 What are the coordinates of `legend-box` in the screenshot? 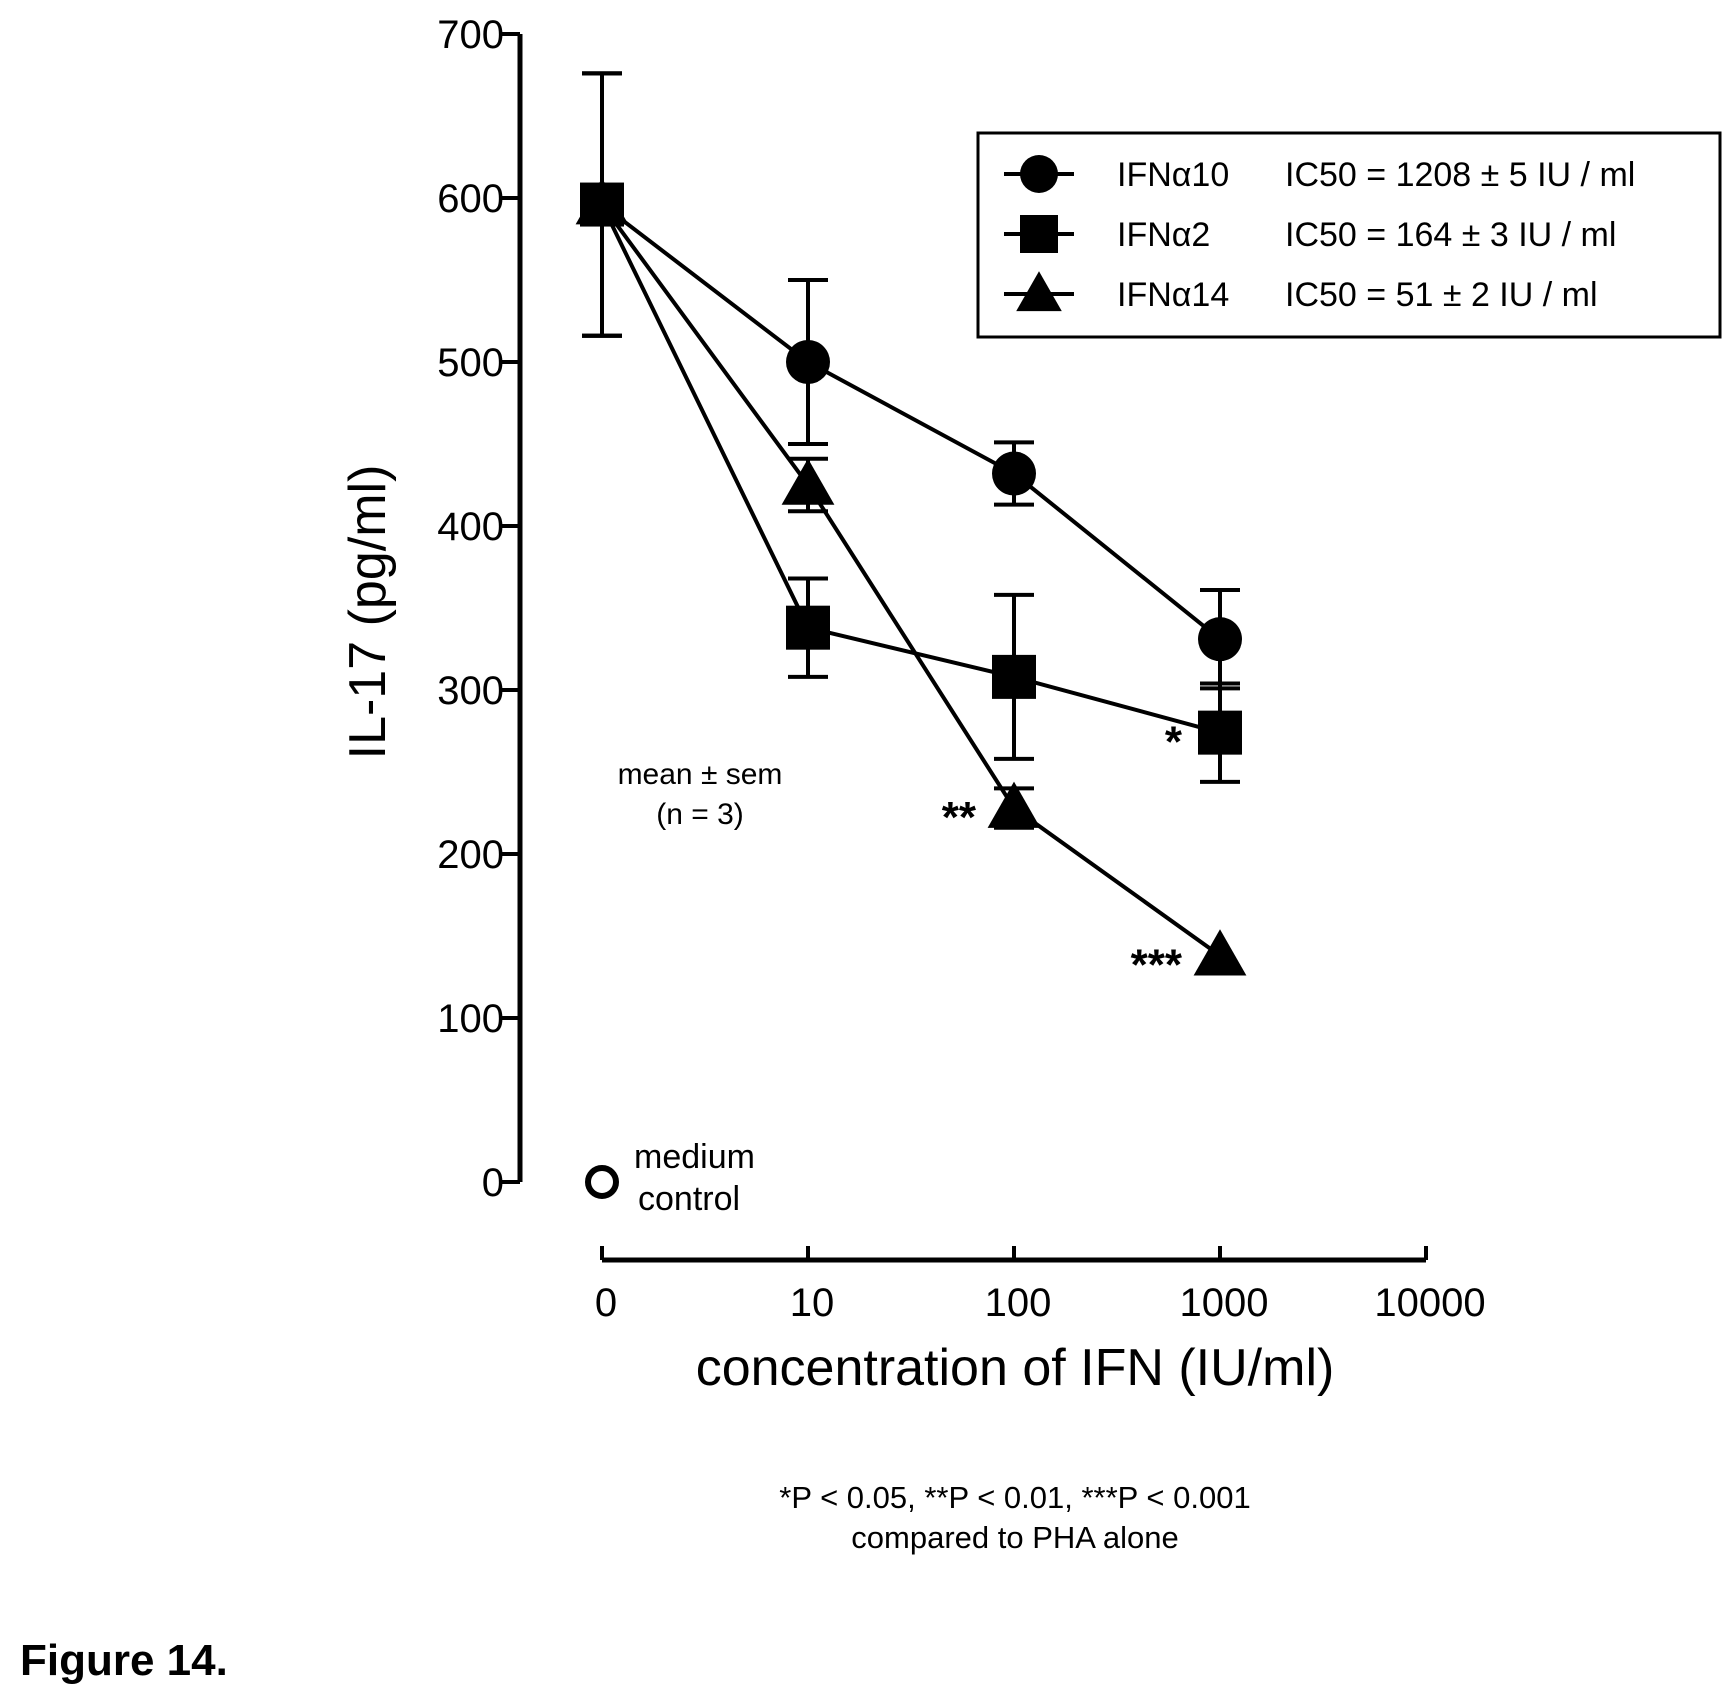 It's located at (1349, 235).